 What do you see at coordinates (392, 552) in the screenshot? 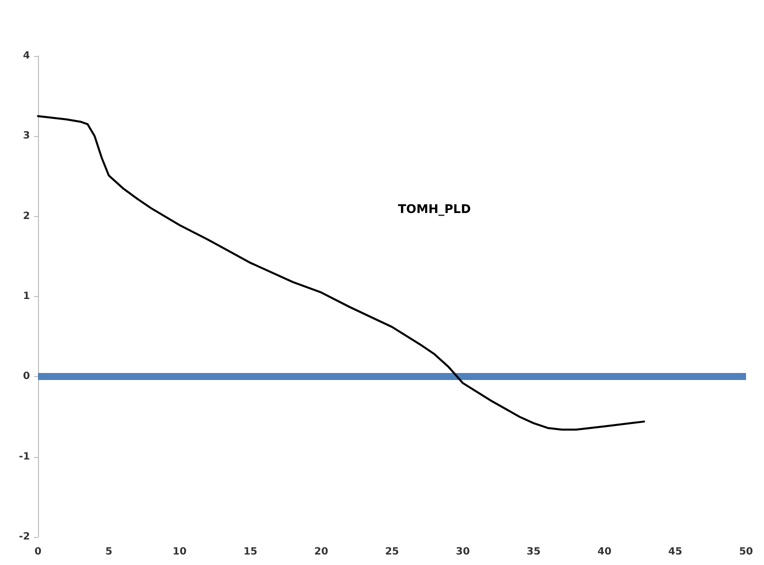
I see `x-tick-label: 25` at bounding box center [392, 552].